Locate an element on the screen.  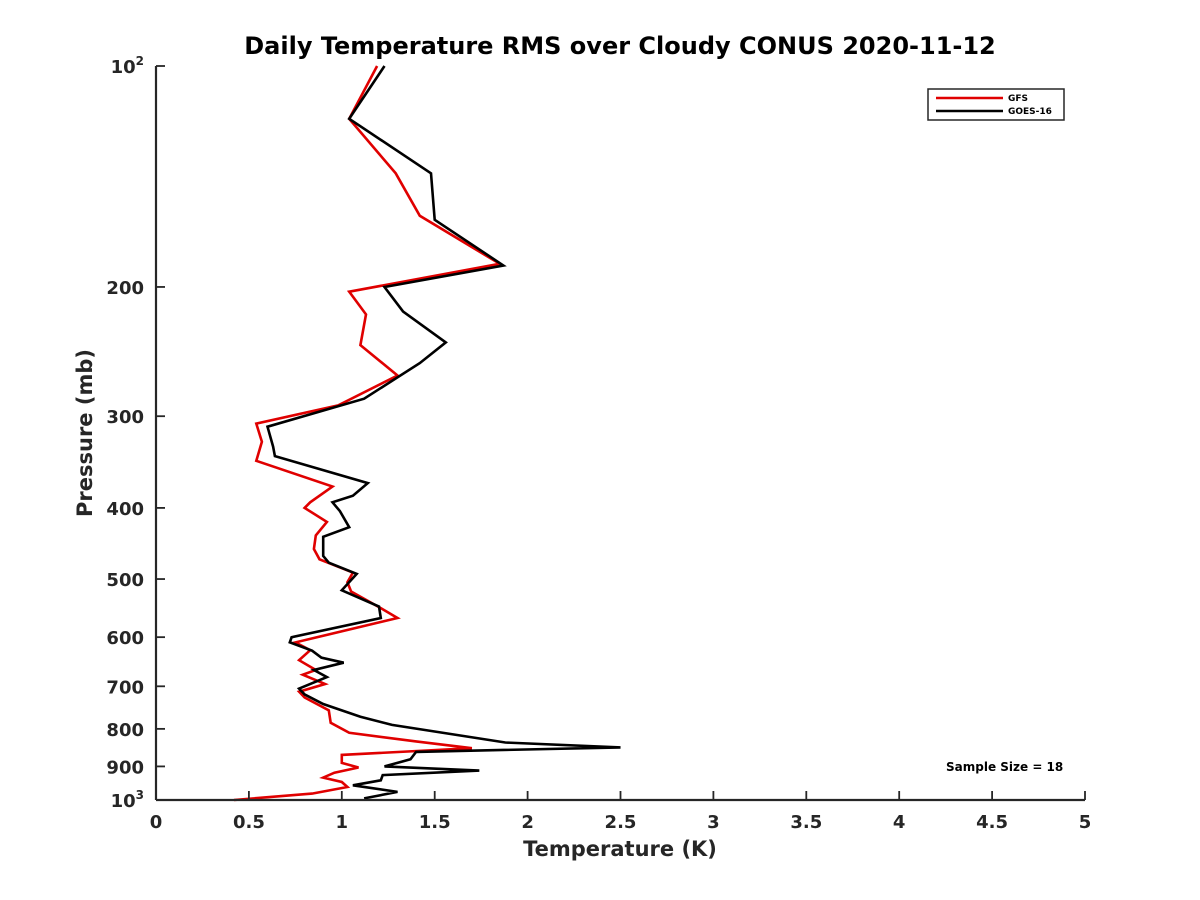
y-tick-label: 200 is located at coordinates (125, 288).